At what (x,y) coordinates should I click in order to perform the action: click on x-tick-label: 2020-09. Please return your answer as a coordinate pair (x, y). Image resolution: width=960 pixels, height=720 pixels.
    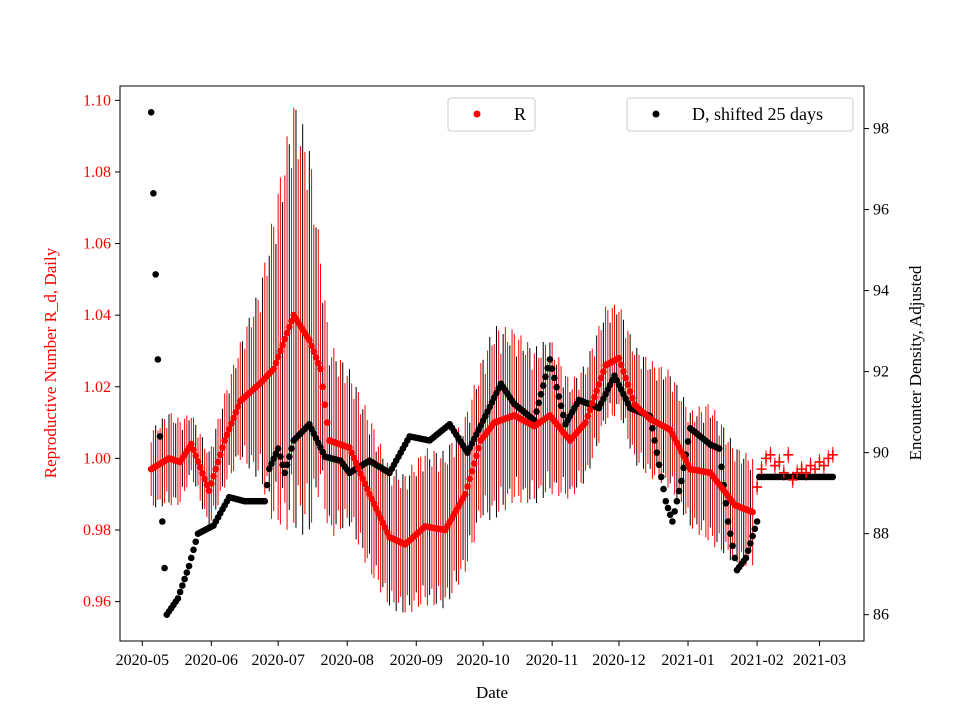
    Looking at the image, I should click on (416, 660).